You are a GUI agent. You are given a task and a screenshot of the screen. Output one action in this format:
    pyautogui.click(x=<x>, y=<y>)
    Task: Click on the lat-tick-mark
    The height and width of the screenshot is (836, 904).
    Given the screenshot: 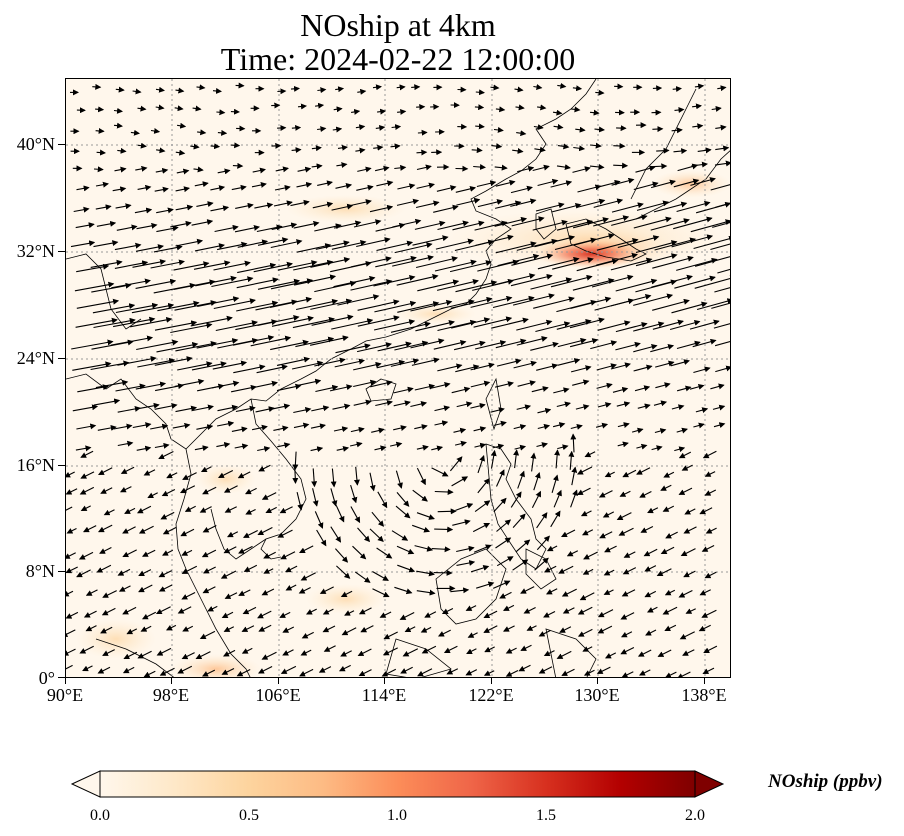 What is the action you would take?
    pyautogui.click(x=61, y=677)
    